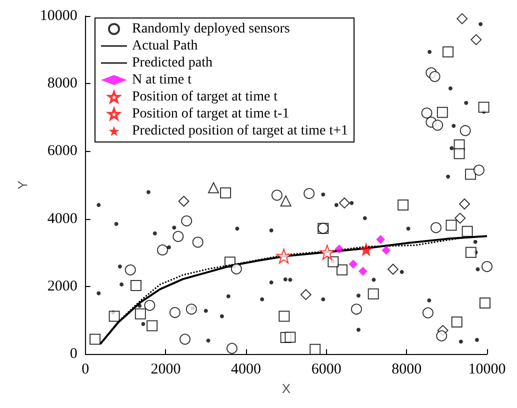 This screenshot has width=517, height=408. Describe the element at coordinates (62, 84) in the screenshot. I see `y-tick-label: 8000` at that location.